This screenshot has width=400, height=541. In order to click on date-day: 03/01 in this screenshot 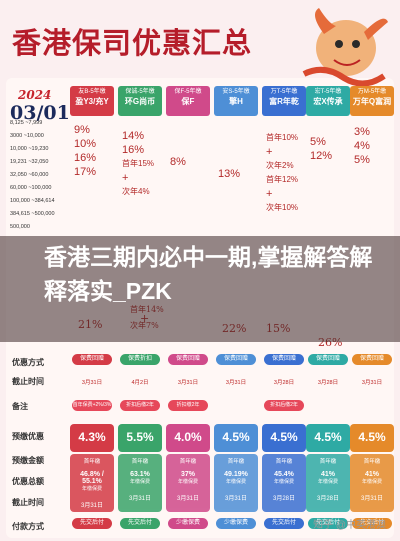, I will do `click(40, 113)`.